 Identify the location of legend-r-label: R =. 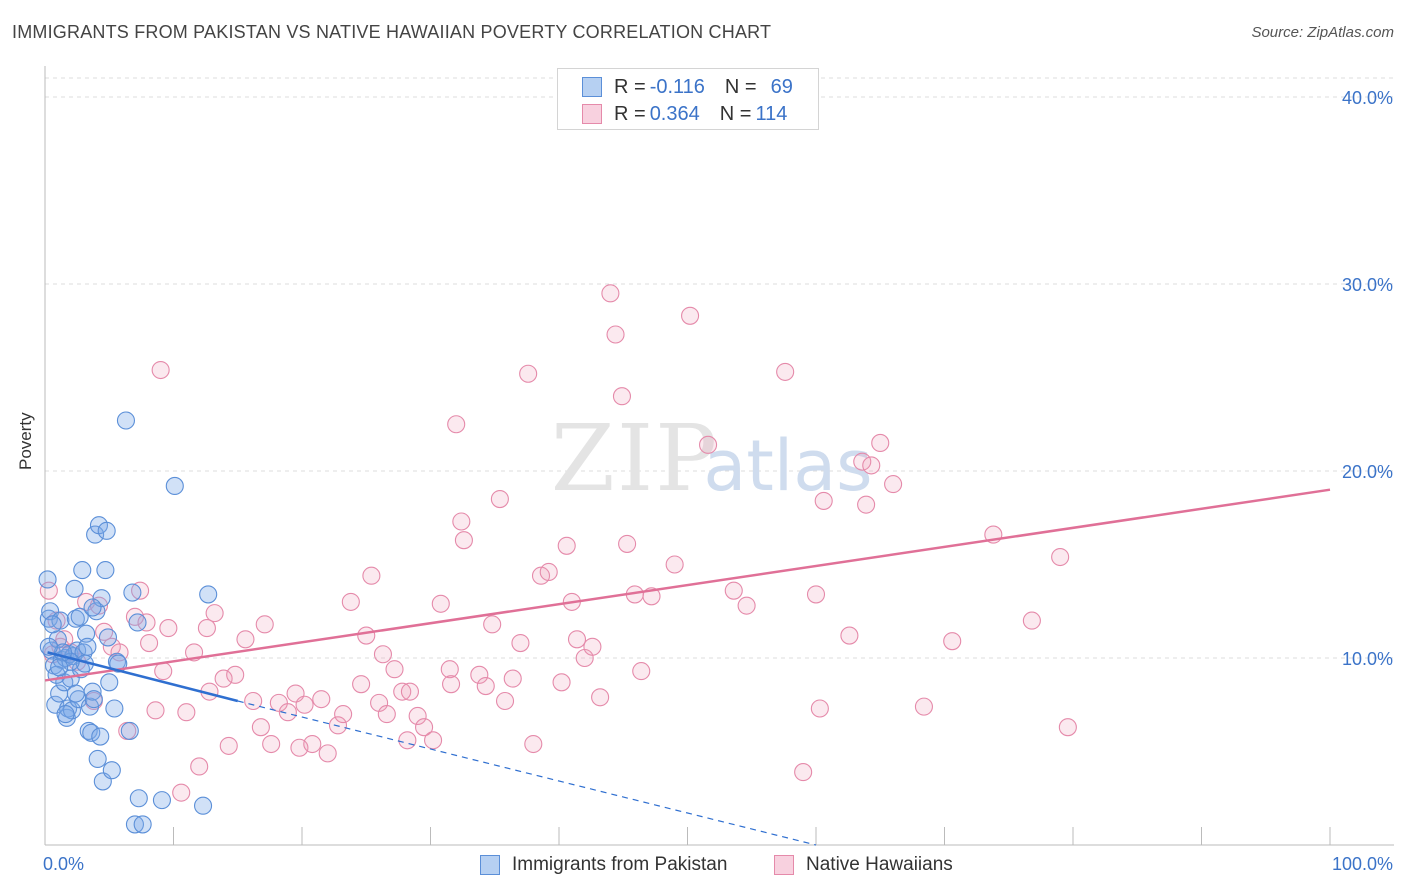
(630, 86).